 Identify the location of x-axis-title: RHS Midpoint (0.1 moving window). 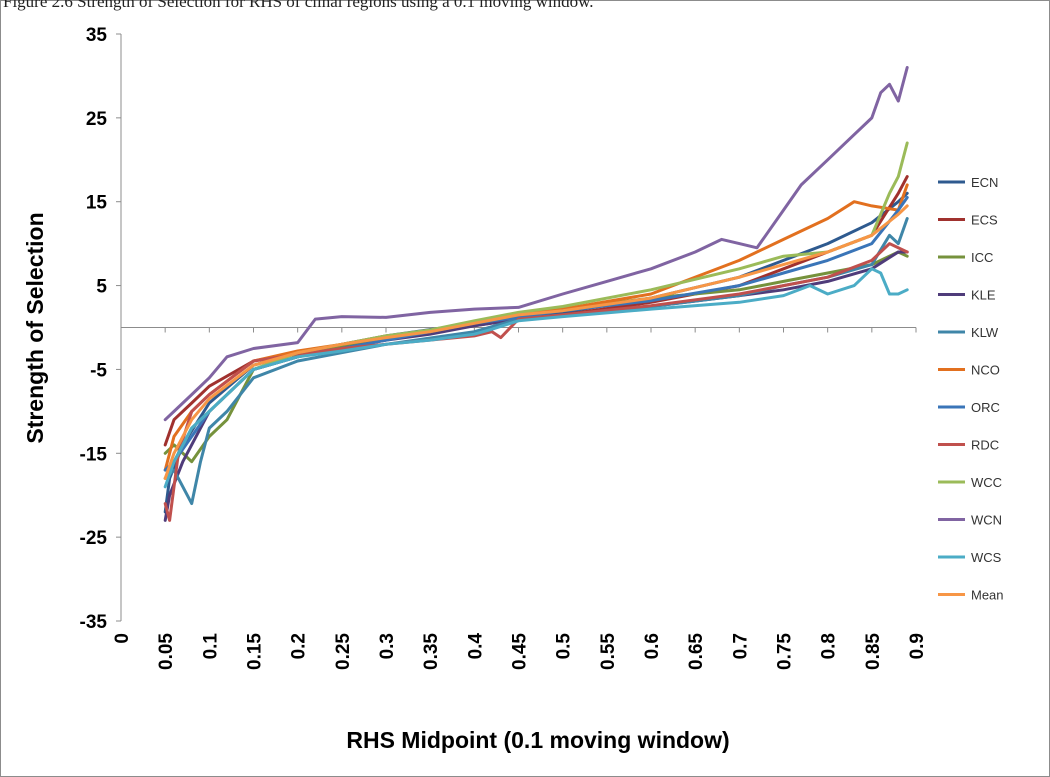
(537, 740).